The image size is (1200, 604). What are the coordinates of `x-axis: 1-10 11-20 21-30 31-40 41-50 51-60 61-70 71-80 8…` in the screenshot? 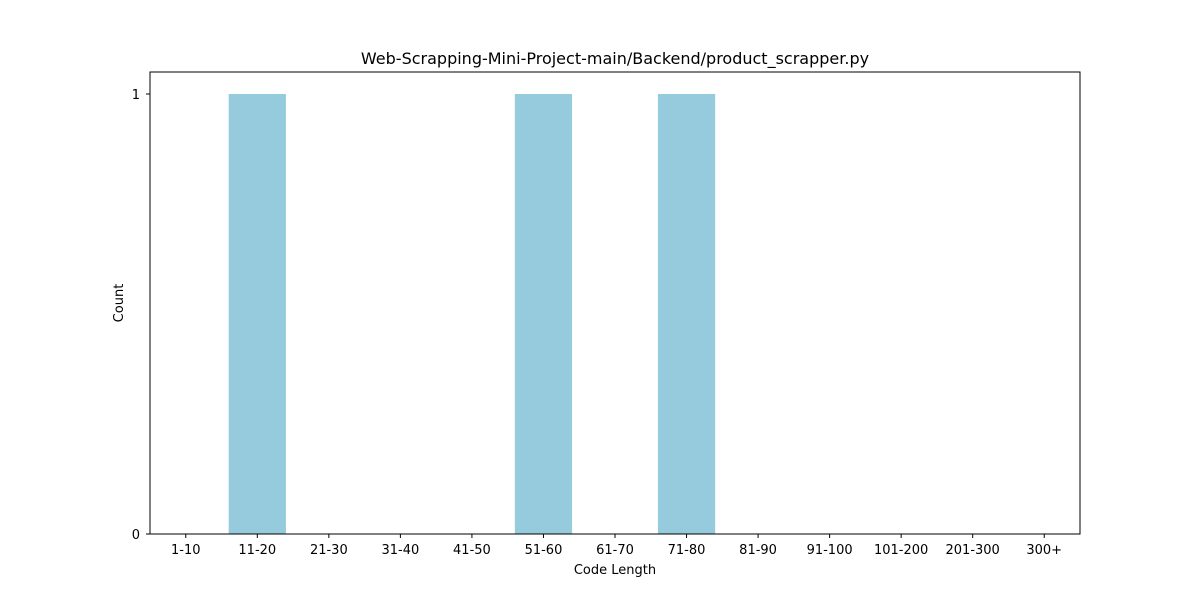 It's located at (616, 546).